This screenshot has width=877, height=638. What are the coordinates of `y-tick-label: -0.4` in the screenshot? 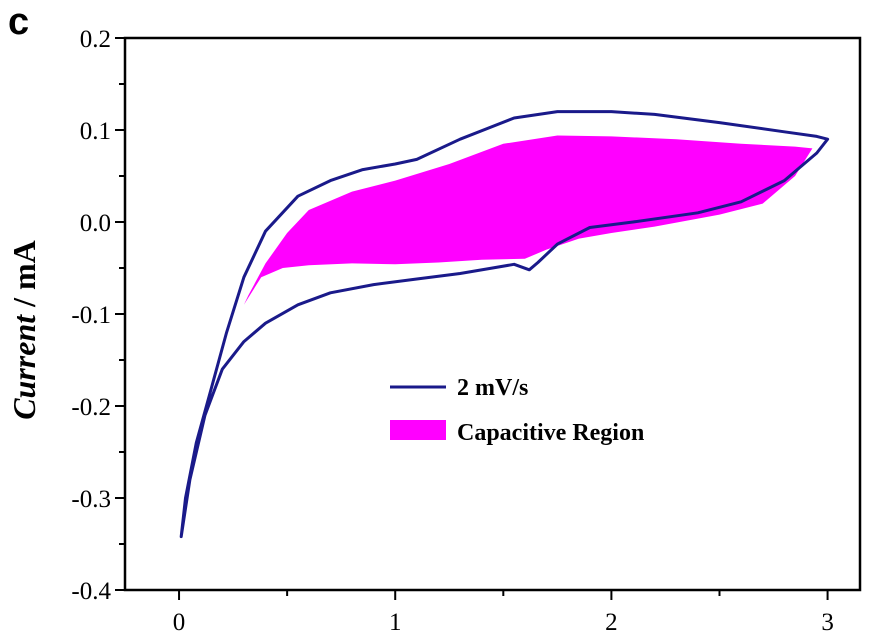 It's located at (91, 591).